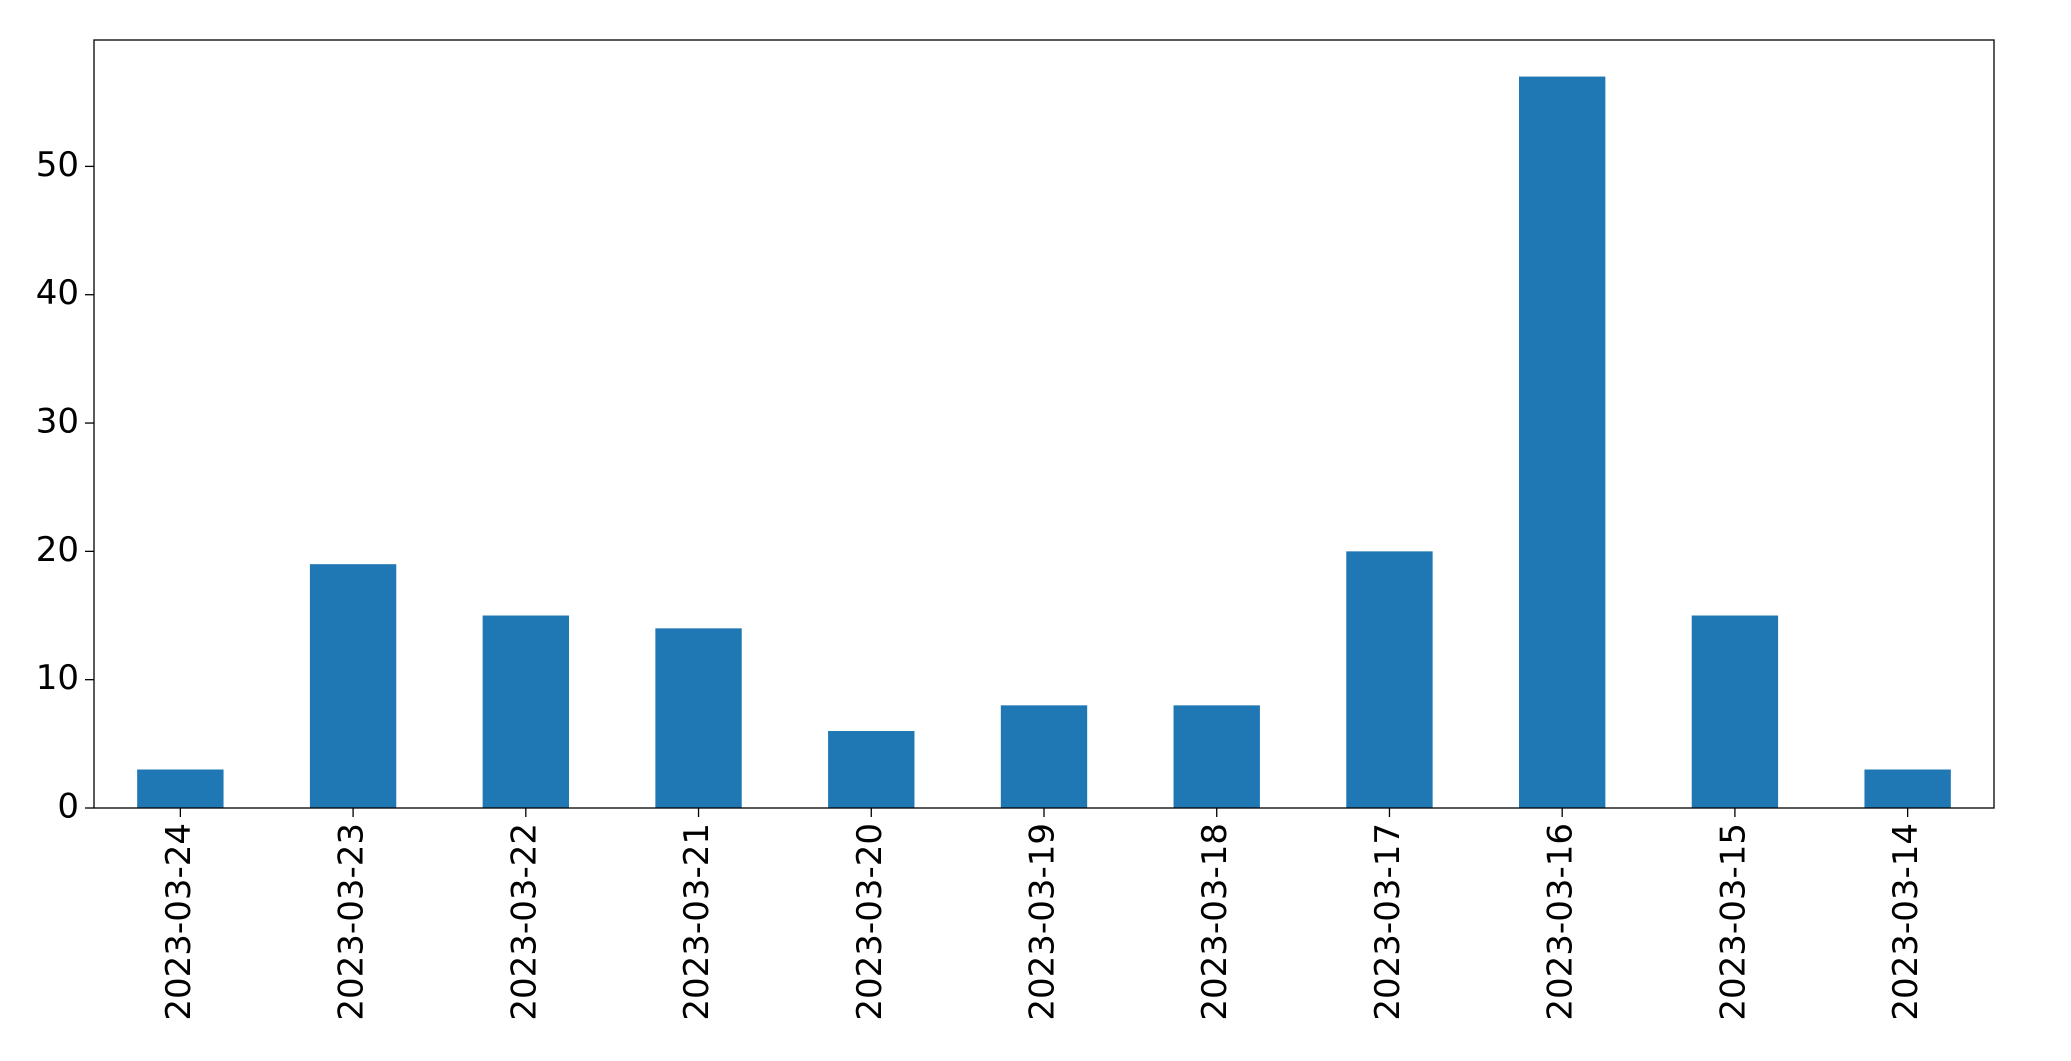 This screenshot has width=2071, height=1061. Describe the element at coordinates (57, 678) in the screenshot. I see `y-tick-label: 10` at that location.